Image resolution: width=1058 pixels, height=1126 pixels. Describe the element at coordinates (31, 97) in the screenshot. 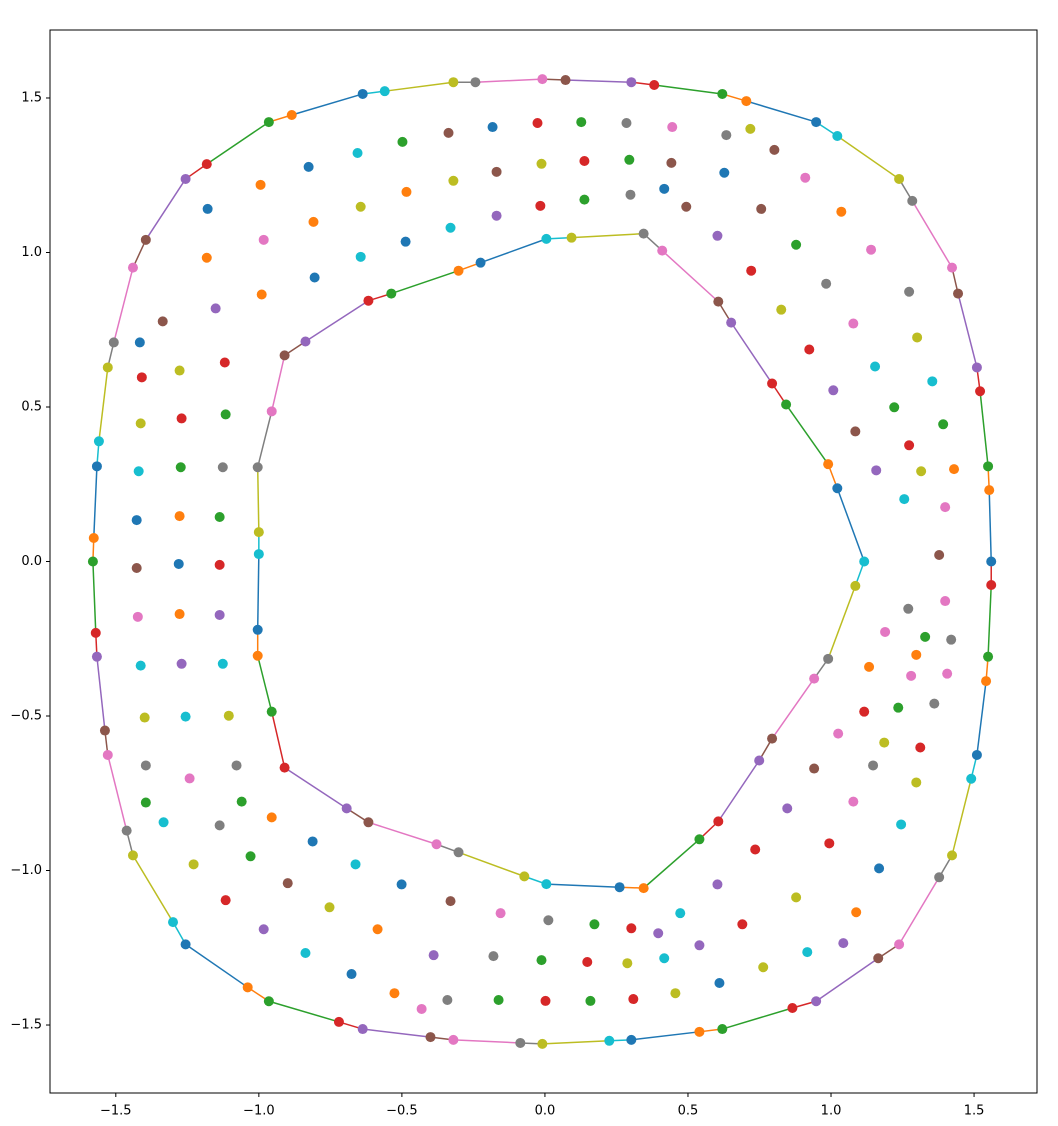

I see `y-tick-label: 1.5` at that location.